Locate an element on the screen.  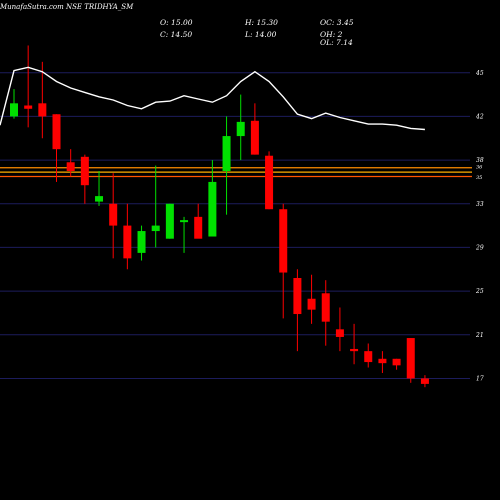
y-tick-label: 42 is located at coordinates (479, 116).